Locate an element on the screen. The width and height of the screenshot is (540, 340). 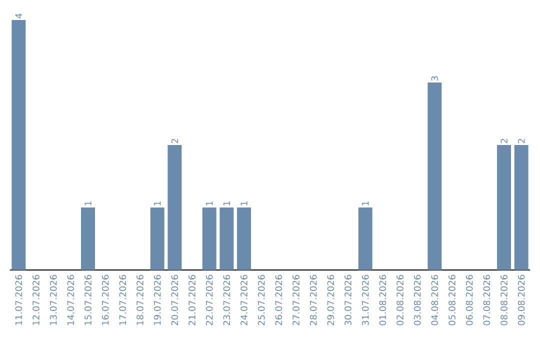
data-label: 3 is located at coordinates (434, 78).